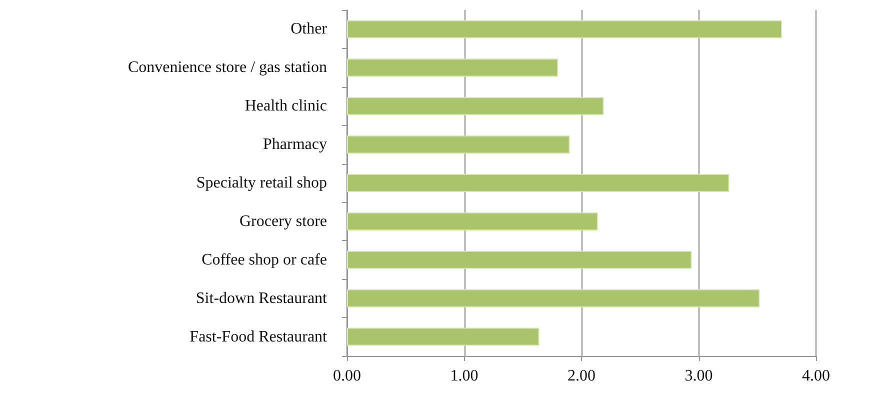  Describe the element at coordinates (264, 259) in the screenshot. I see `y-tick-label: Coffee shop or cafe` at that location.